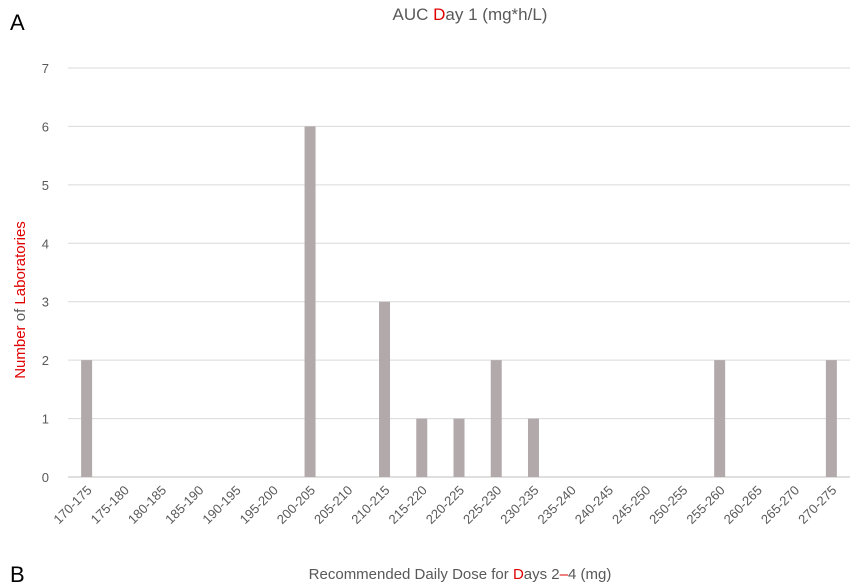 This screenshot has width=858, height=584. Describe the element at coordinates (45, 360) in the screenshot. I see `y-tick-label: 2` at that location.